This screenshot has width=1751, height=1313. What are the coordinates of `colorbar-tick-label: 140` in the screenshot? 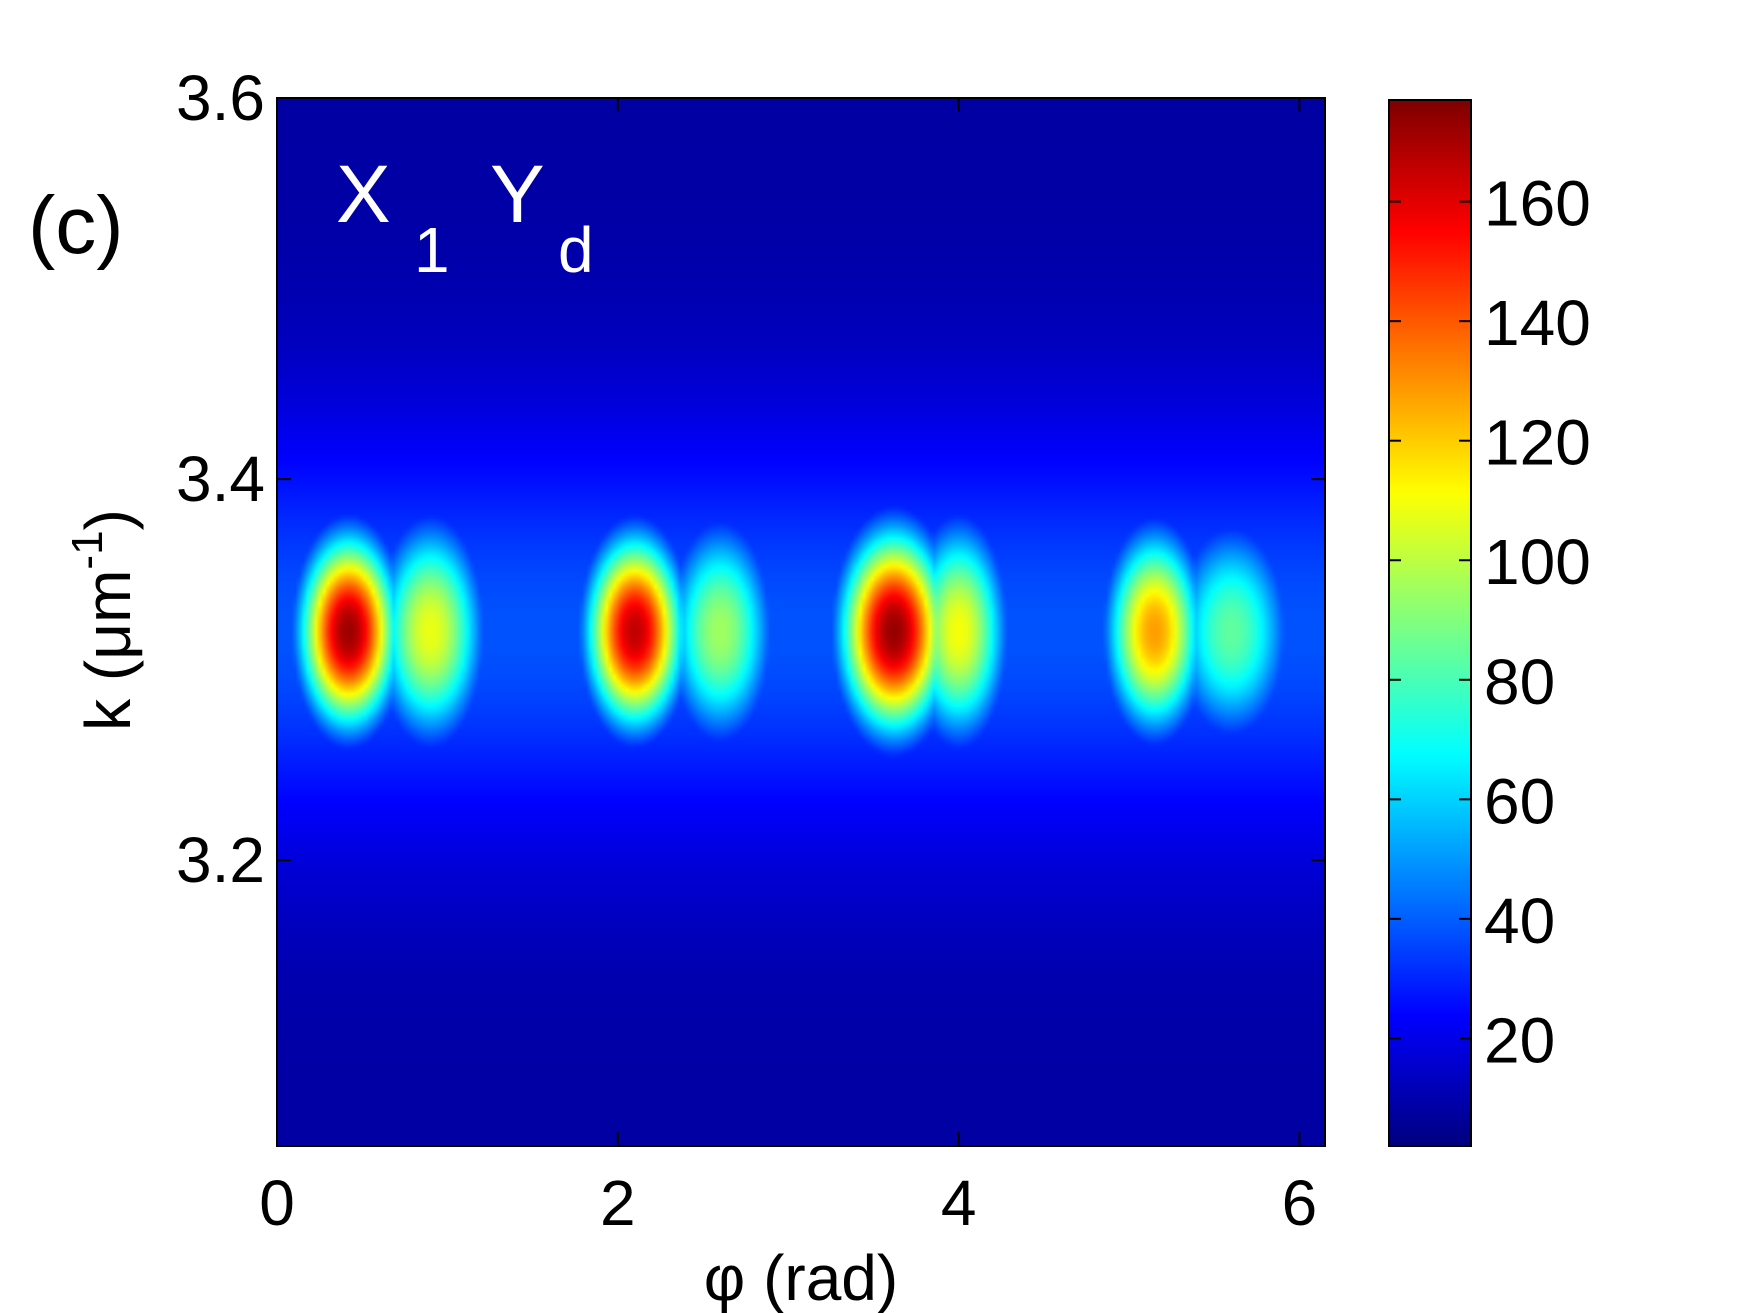 It's located at (1537, 323).